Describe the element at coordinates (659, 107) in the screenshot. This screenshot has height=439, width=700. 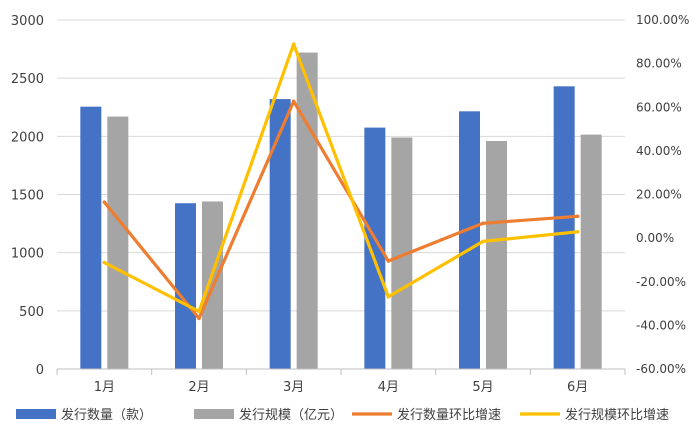
I see `y-right-tick-label: 60.00%` at that location.